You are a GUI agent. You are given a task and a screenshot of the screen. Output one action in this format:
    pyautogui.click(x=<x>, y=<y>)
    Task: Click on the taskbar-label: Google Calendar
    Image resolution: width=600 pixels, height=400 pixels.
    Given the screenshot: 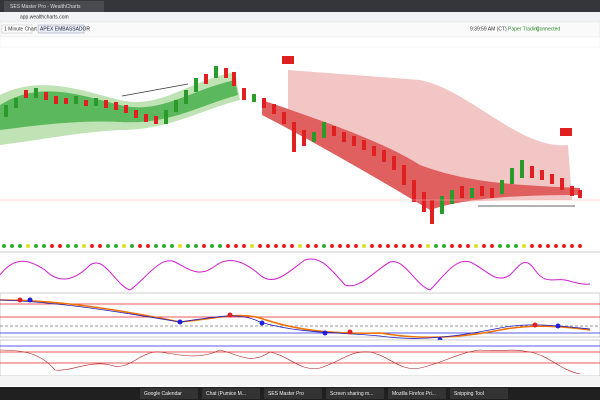 What is the action you would take?
    pyautogui.click(x=163, y=394)
    